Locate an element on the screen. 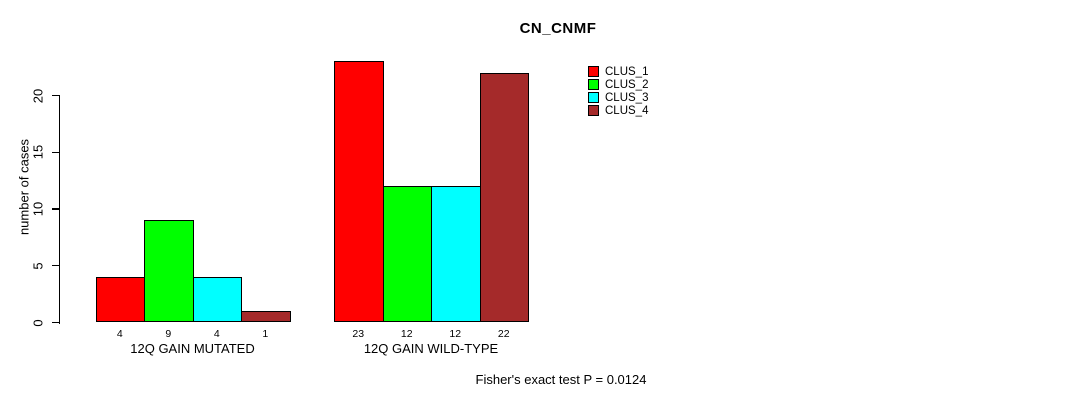 This screenshot has height=400, width=1090. y-axis-tick-label: 10 is located at coordinates (38, 209).